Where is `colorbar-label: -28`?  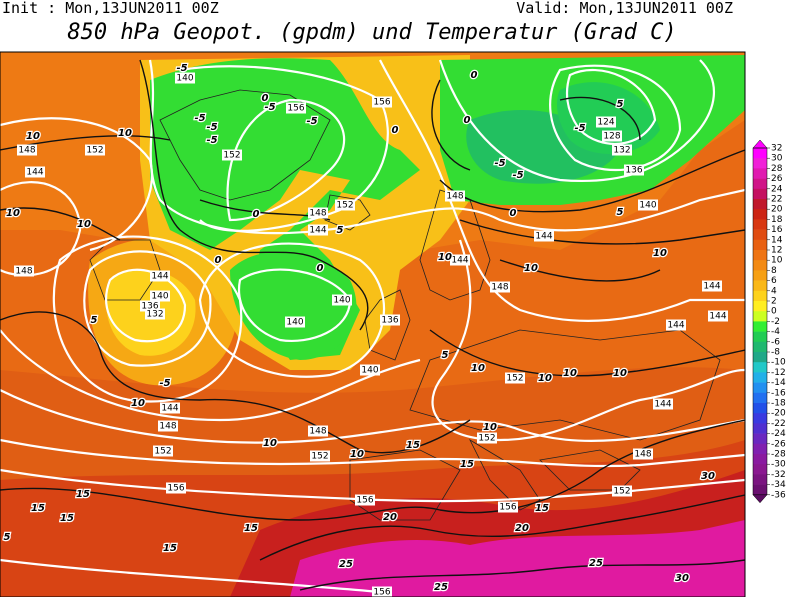
colorbar-label: -28 is located at coordinates (778, 455).